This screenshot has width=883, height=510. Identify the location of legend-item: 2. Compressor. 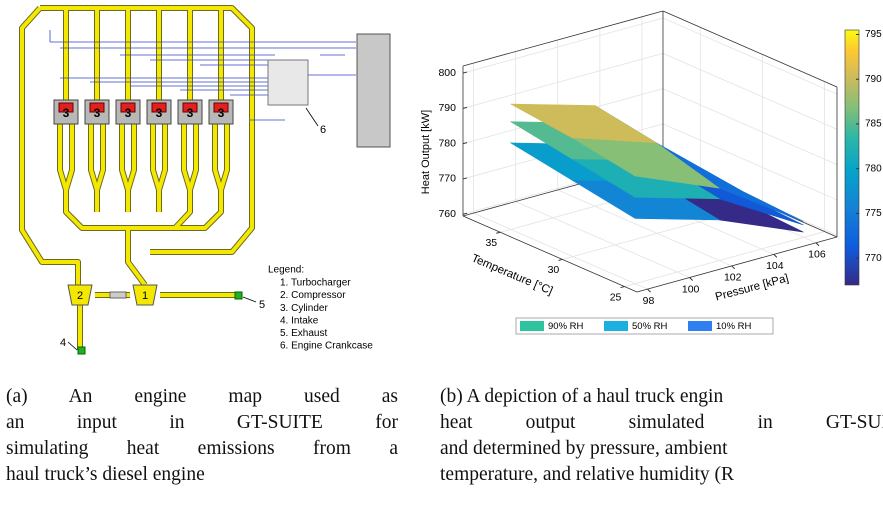
(313, 295).